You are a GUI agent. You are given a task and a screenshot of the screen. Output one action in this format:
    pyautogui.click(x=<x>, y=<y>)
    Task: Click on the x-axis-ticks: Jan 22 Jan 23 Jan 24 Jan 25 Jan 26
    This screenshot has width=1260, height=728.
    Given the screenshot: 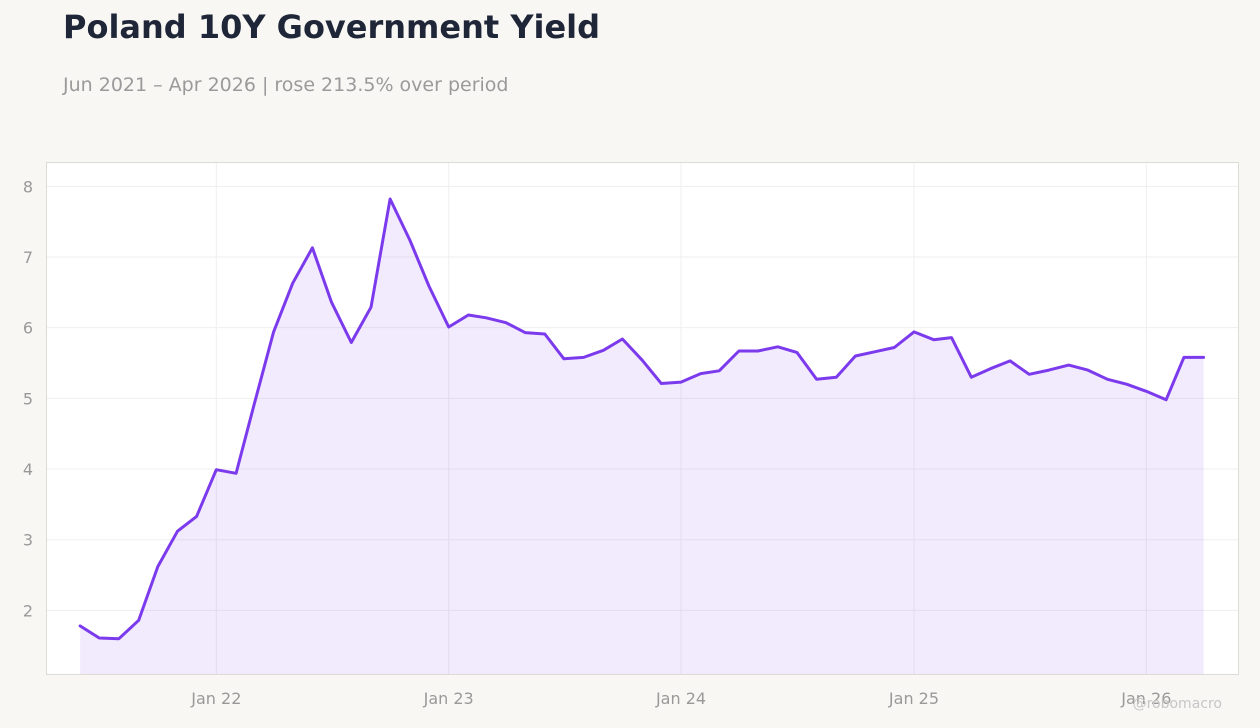 What is the action you would take?
    pyautogui.click(x=680, y=698)
    